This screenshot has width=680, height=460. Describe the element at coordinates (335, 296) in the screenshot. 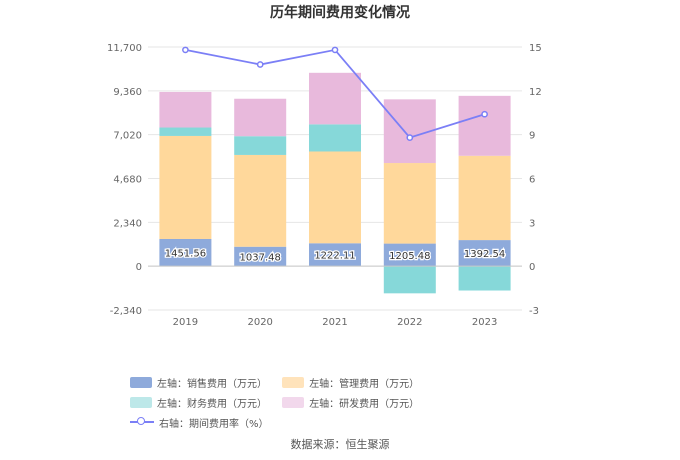

I see `x-axis: 2019 2020 2021 2022 2023` at that location.